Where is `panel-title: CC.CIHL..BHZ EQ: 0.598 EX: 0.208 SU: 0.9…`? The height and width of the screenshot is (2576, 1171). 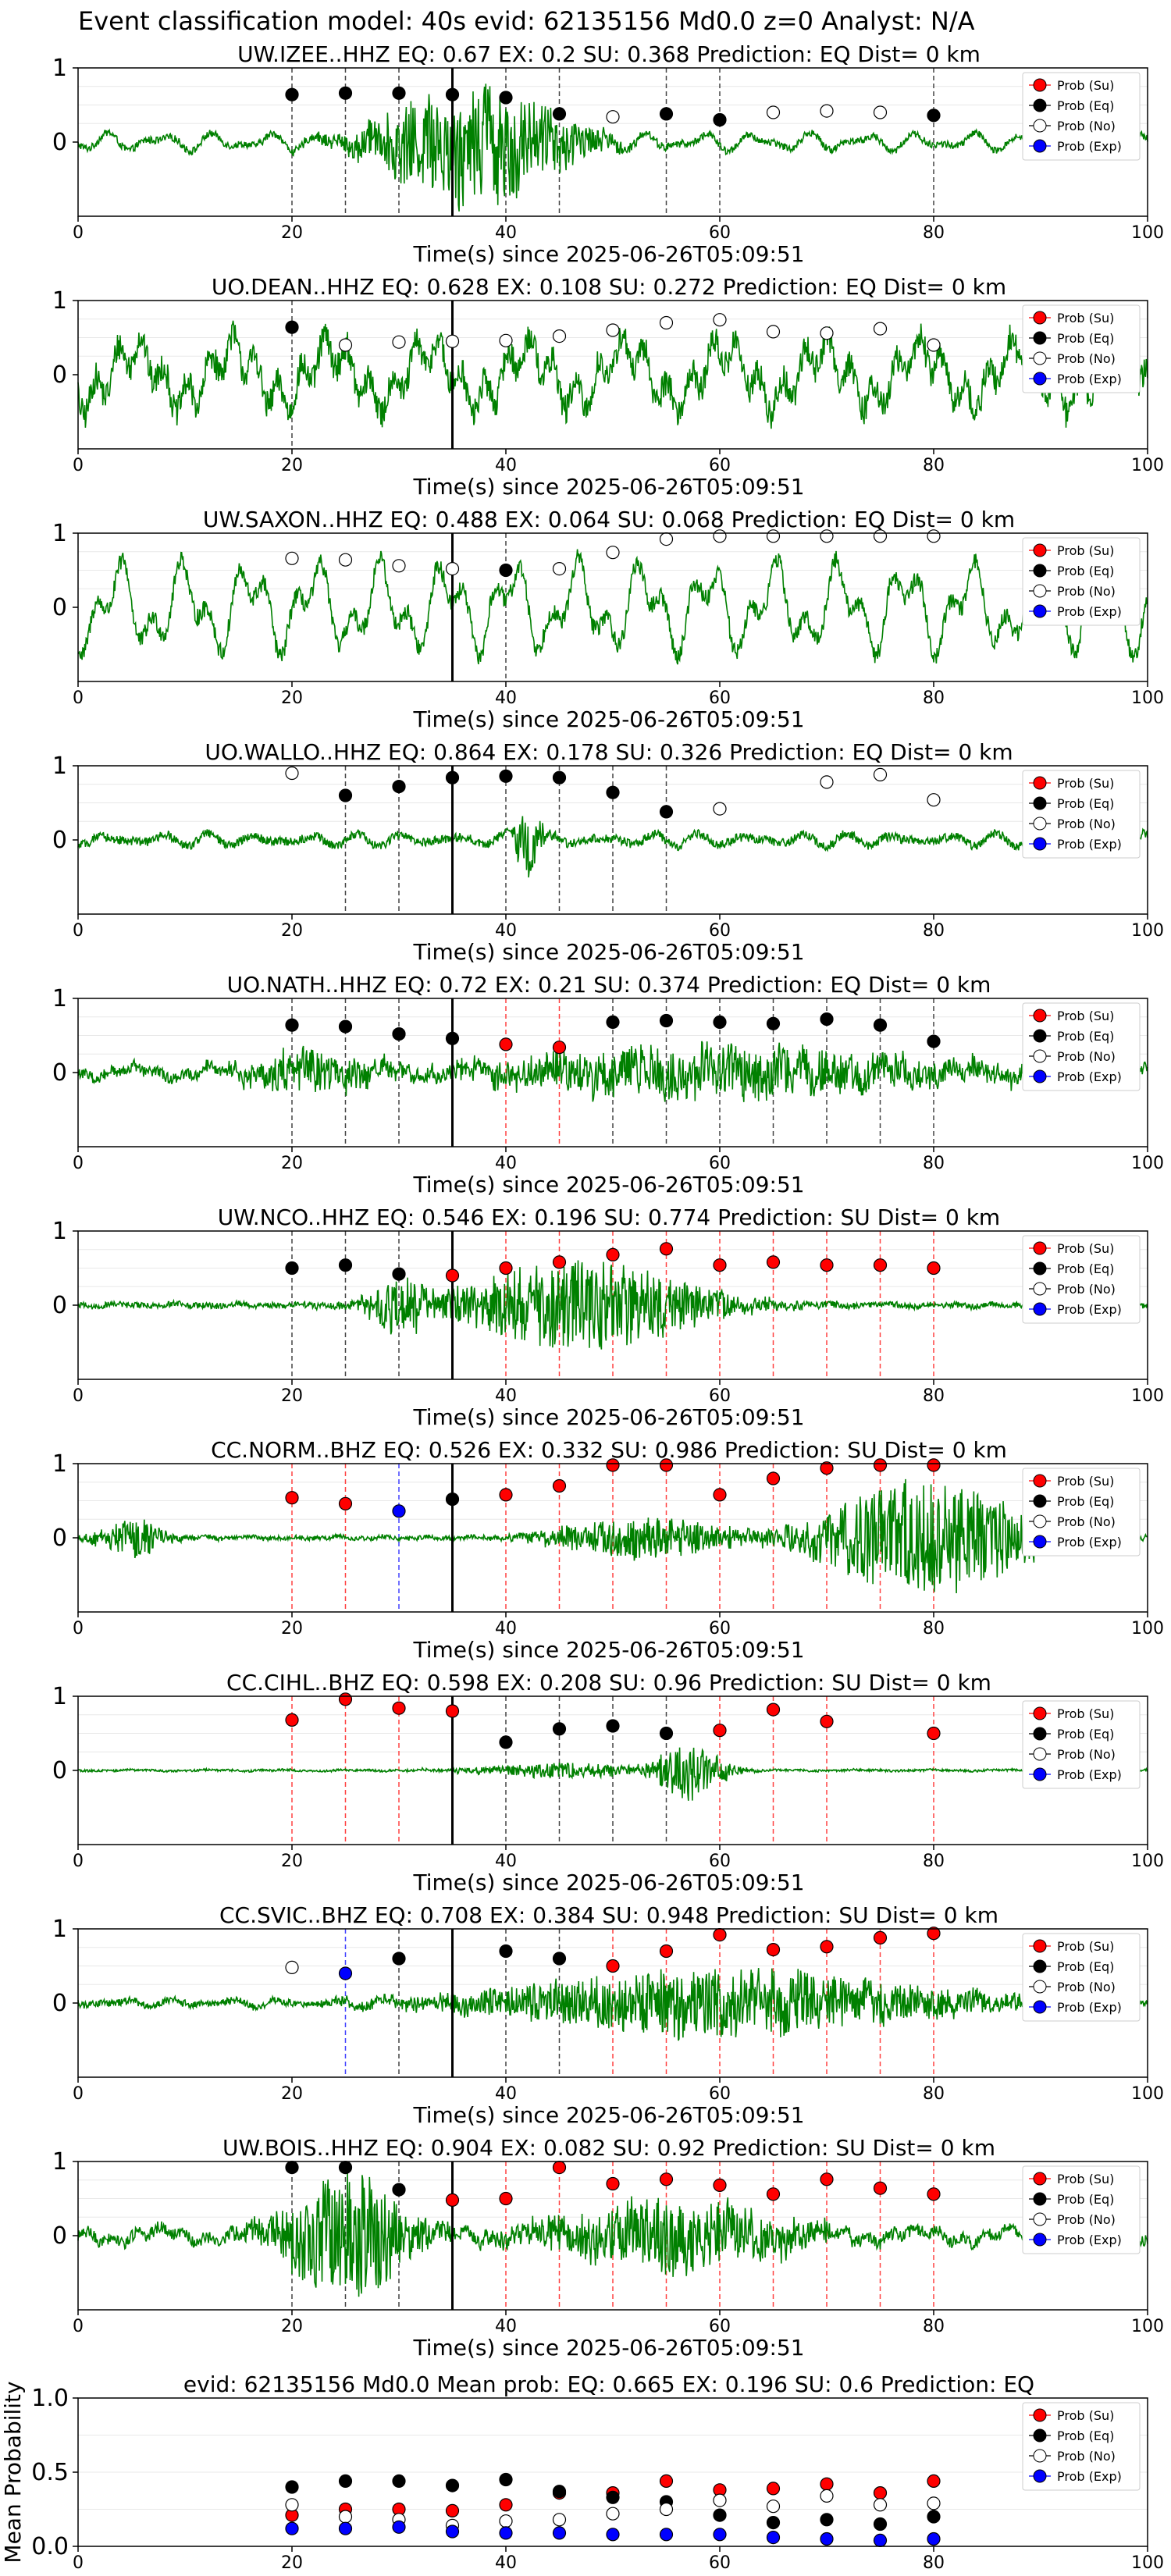 panel-title: CC.CIHL..BHZ EQ: 0.598 EX: 0.208 SU: 0.9… is located at coordinates (608, 1682).